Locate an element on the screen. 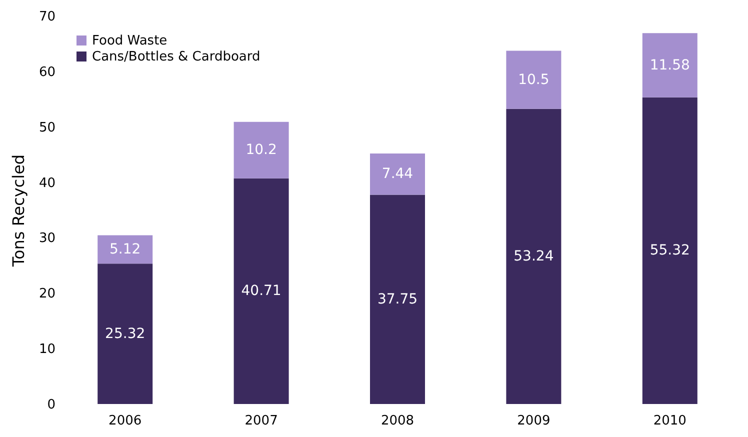 This screenshot has width=748, height=437. x-tick-label: 2008 is located at coordinates (397, 421).